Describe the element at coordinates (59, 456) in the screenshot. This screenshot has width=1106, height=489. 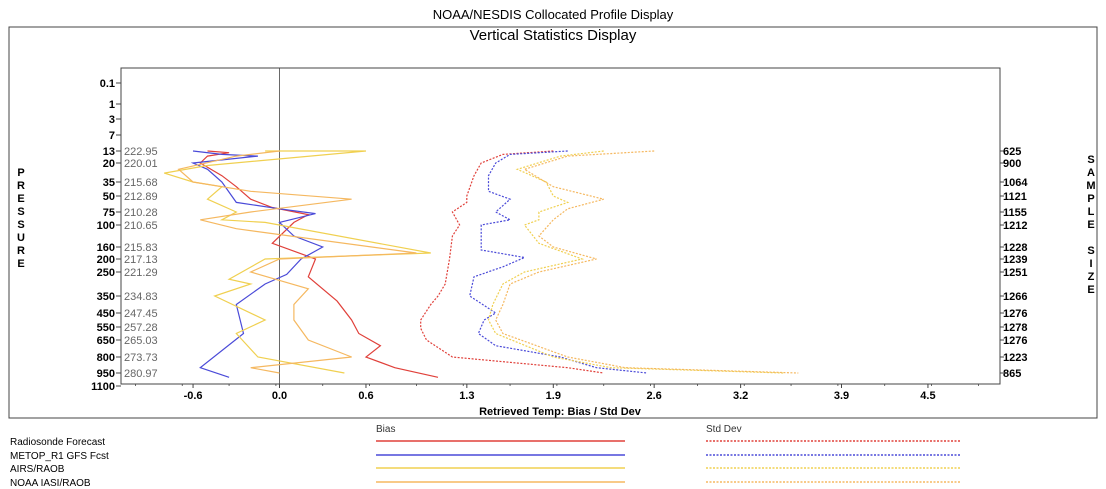
I see `legend-series-name: METOP_R1 GFS Fcst` at that location.